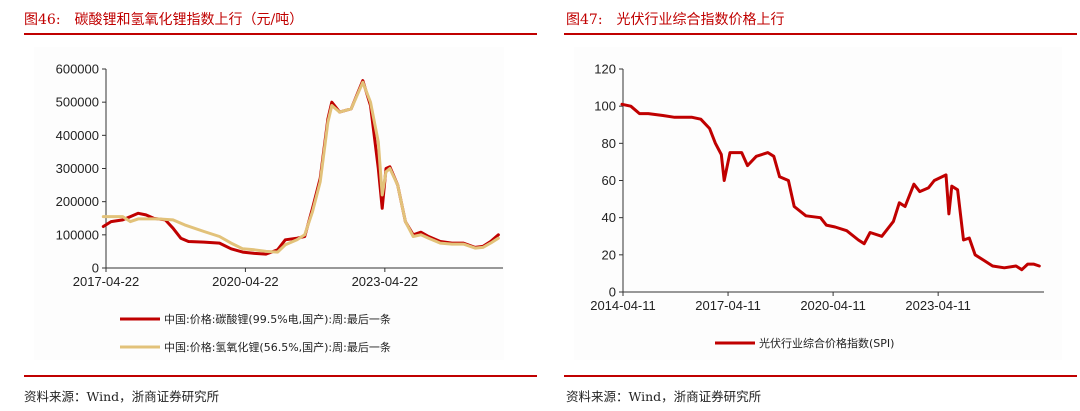 This screenshot has height=411, width=1080. Describe the element at coordinates (245, 281) in the screenshot. I see `x-tick-label: 2020-04-22` at that location.